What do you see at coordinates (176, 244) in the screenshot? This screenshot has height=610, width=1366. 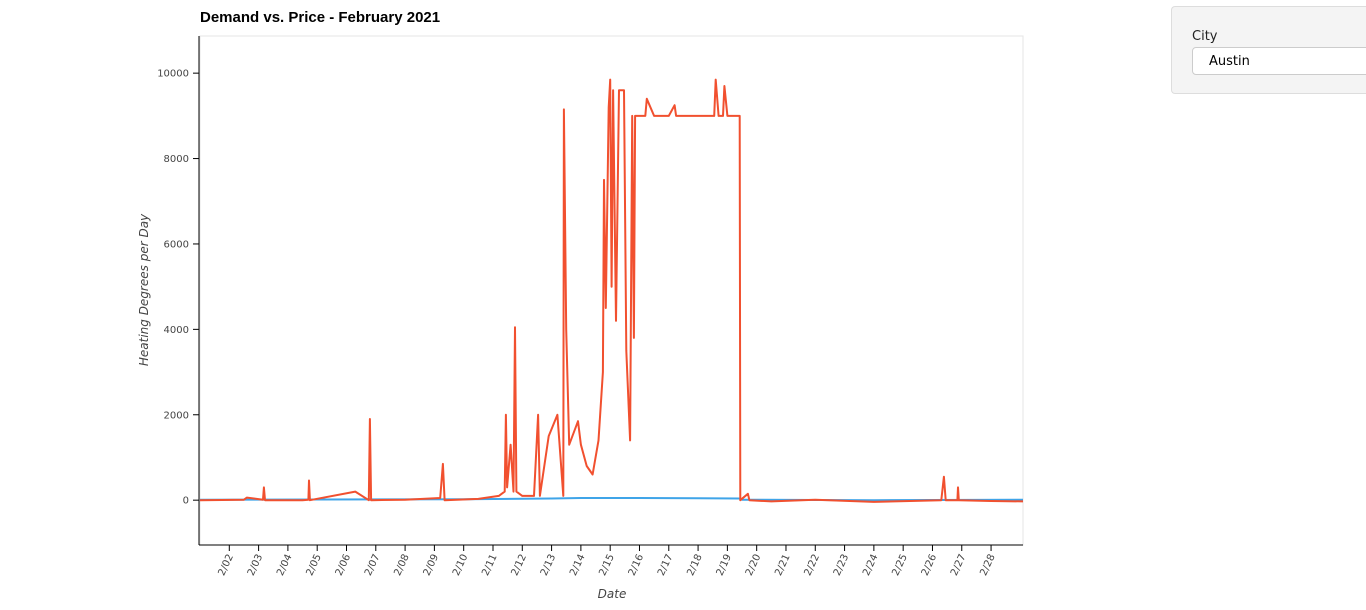 I see `y-tick-label: 6000` at bounding box center [176, 244].